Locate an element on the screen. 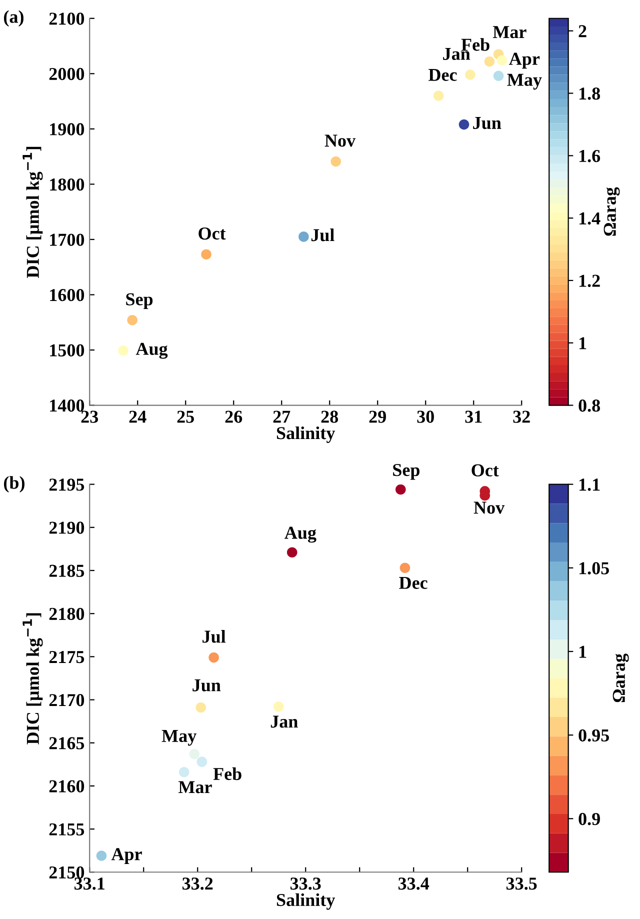 This screenshot has height=919, width=640. color-bar-label: 0.9 is located at coordinates (589, 819).